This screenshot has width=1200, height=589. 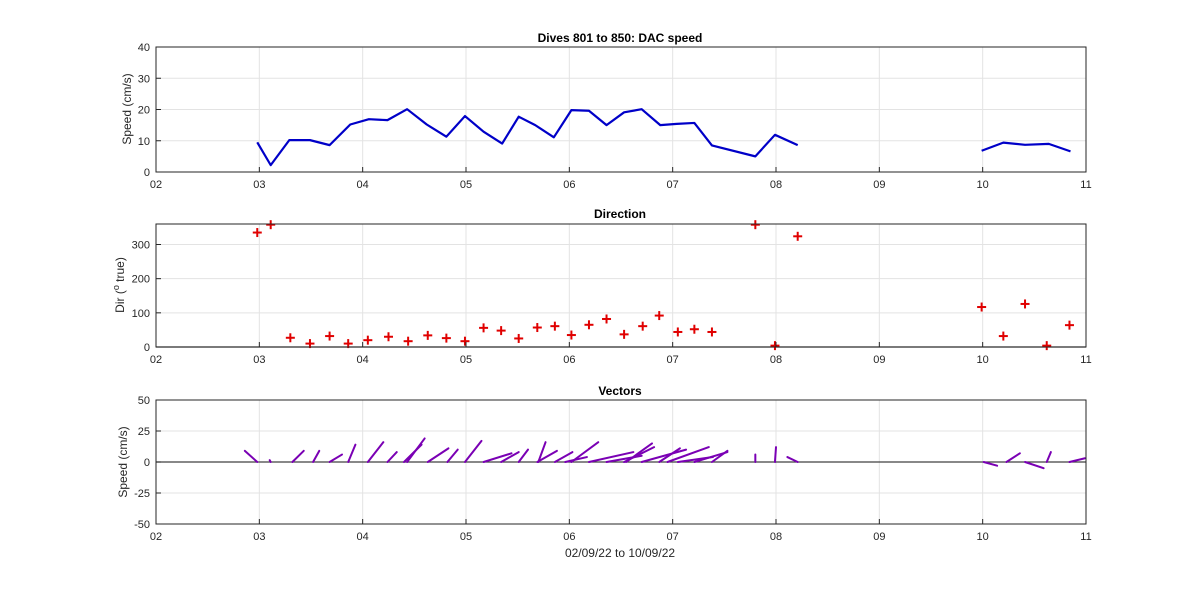 What do you see at coordinates (620, 38) in the screenshot?
I see `speed-panel-title: Dives 801 to 850: DAC speed` at bounding box center [620, 38].